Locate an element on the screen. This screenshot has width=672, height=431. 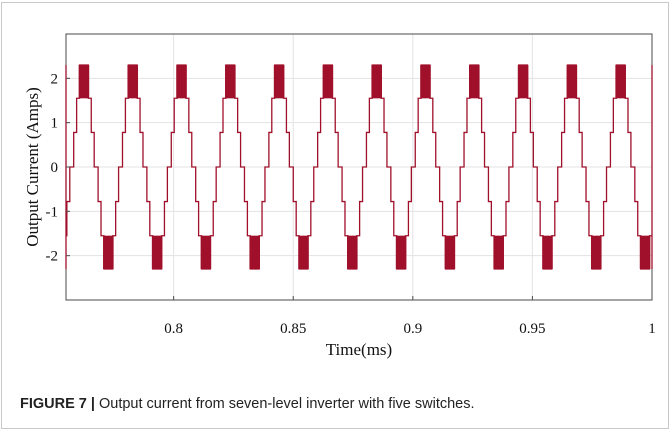
y-tick-label: -2 is located at coordinates (52, 257).